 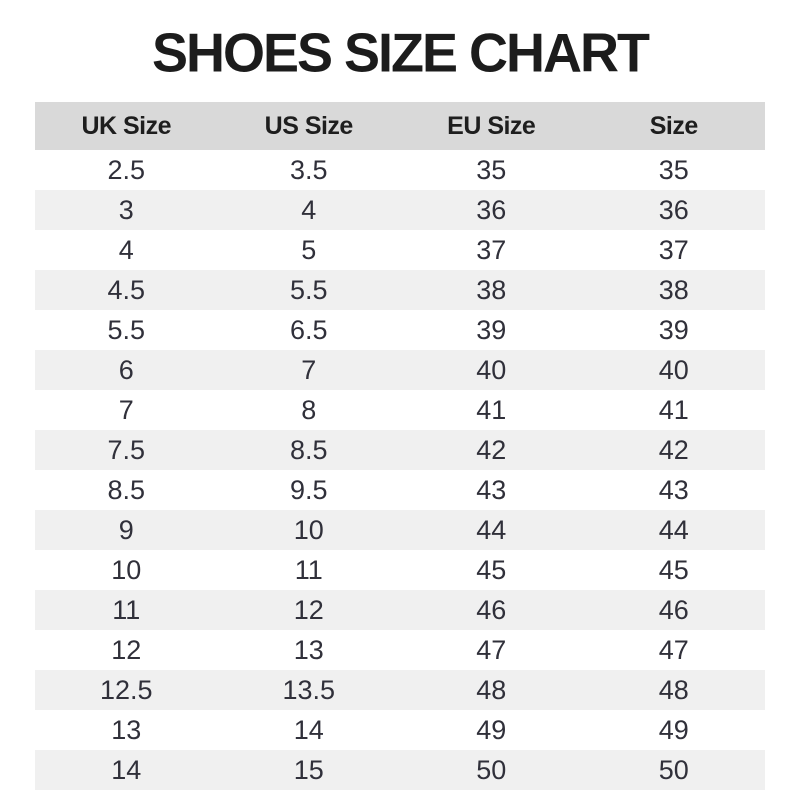 I want to click on size-cell: 3.5, so click(x=308, y=169).